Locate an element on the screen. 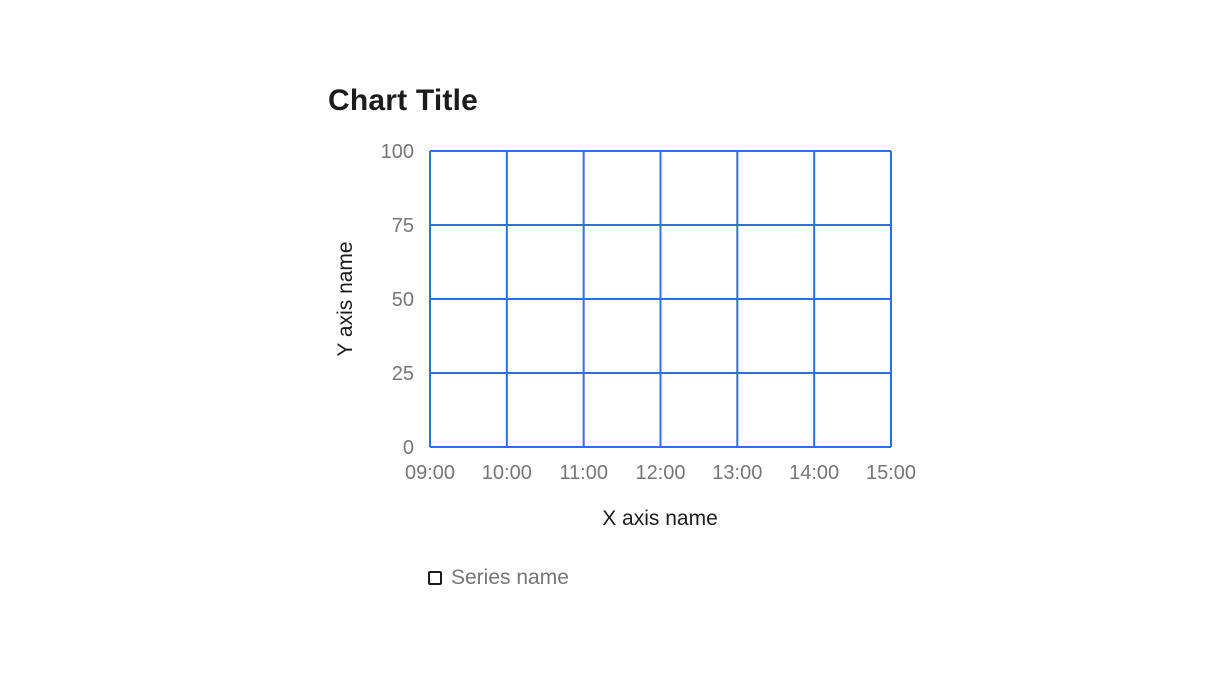  x-tick-label: 10:00 is located at coordinates (507, 473).